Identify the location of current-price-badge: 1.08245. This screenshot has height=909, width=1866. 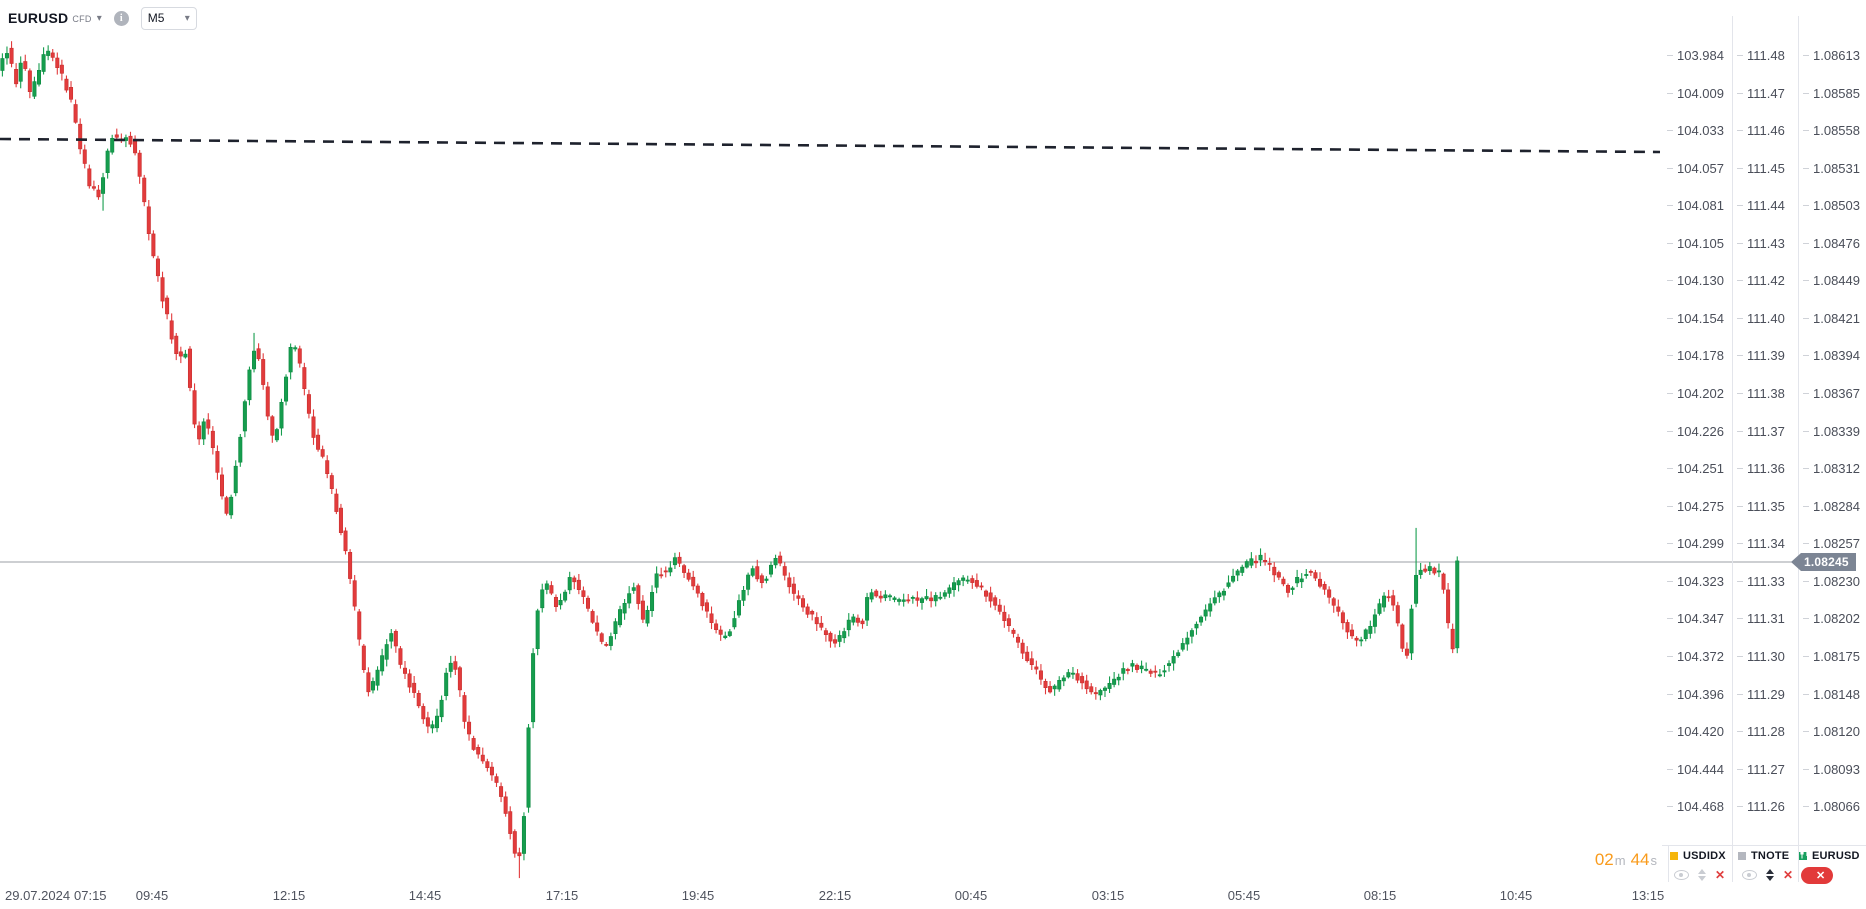
(1823, 562).